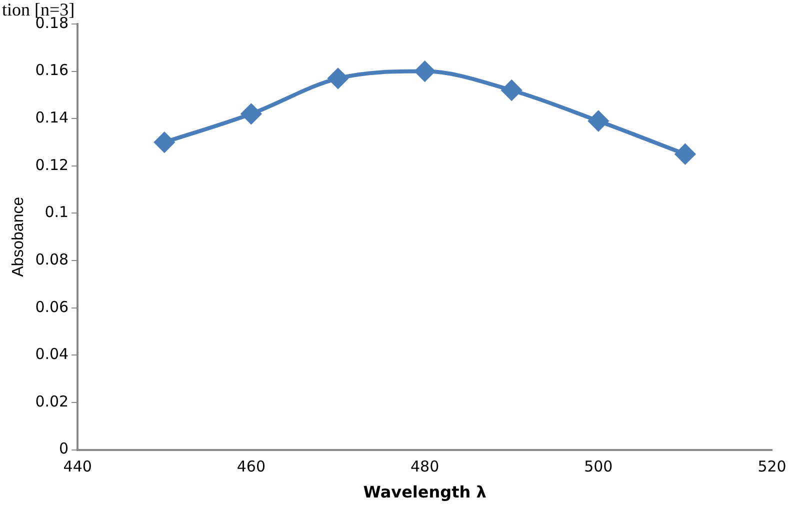 This screenshot has height=507, width=797. Describe the element at coordinates (19, 236) in the screenshot. I see `y-axis-title: Absobance` at that location.